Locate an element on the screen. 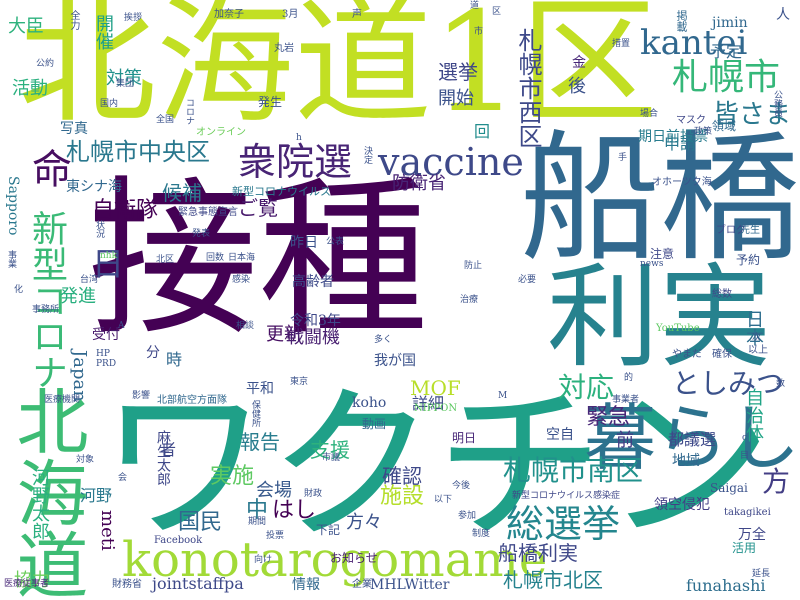 The height and width of the screenshot is (600, 800). word: 船橋 is located at coordinates (659, 199).